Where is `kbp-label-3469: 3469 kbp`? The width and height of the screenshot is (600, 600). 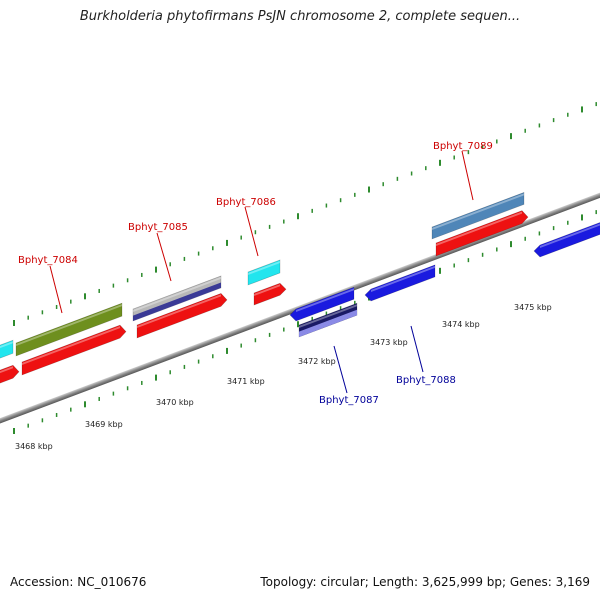
kbp-label-3469: 3469 kbp is located at coordinates (104, 424).